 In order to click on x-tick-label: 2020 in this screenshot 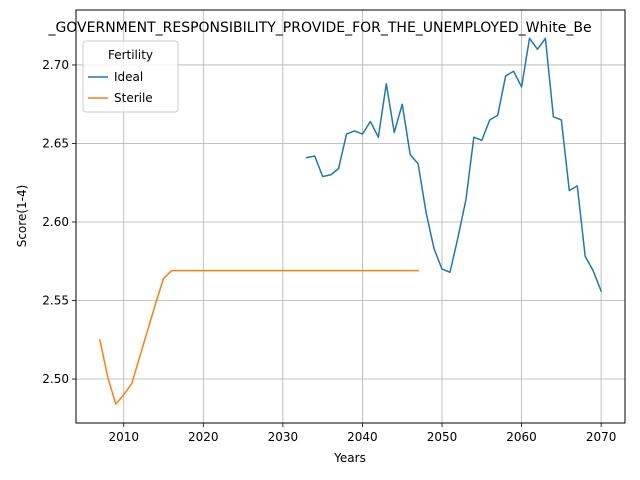, I will do `click(203, 437)`.